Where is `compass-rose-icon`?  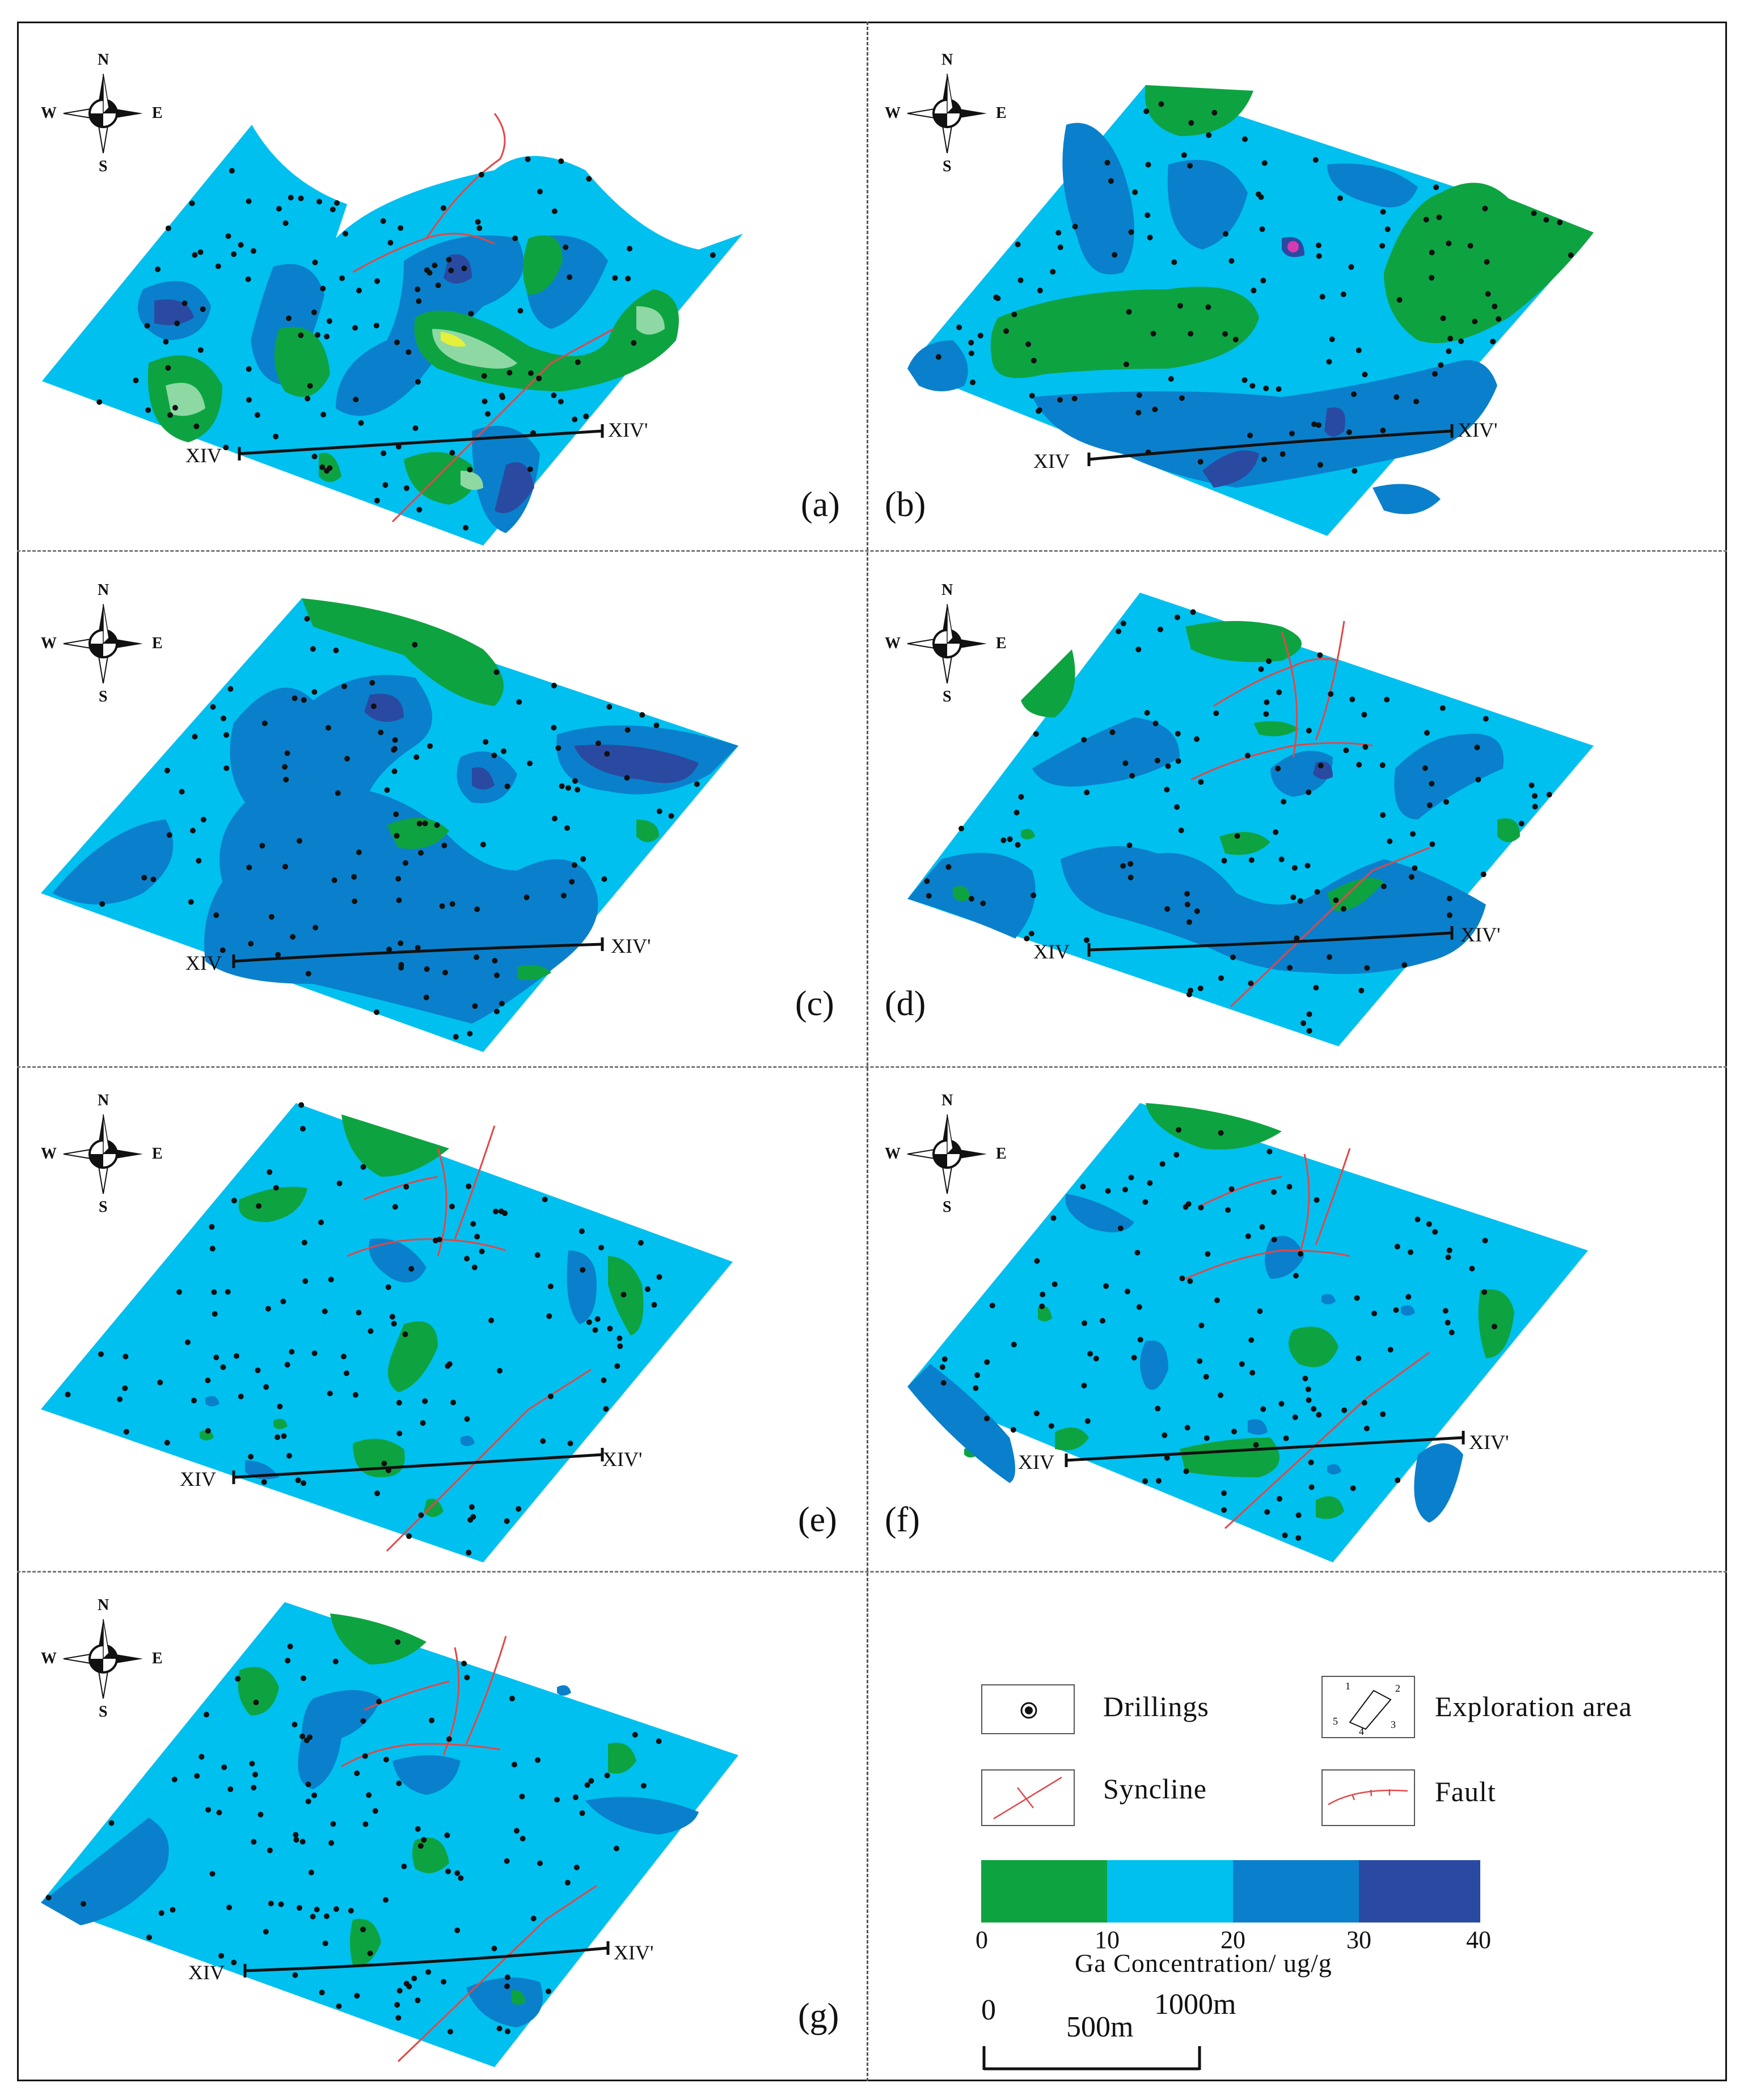 compass-rose-icon is located at coordinates (103, 1154).